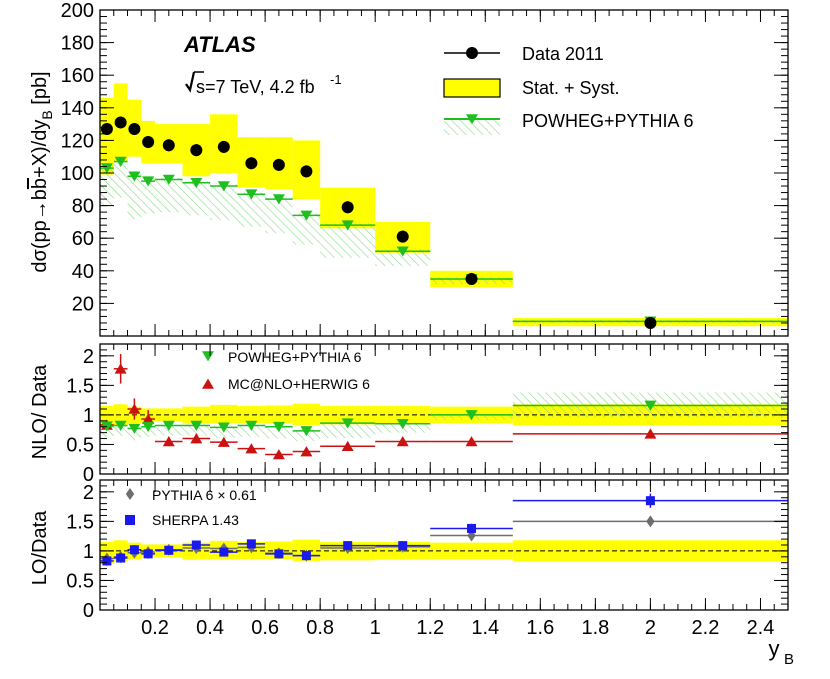 This screenshot has width=830, height=679. I want to click on x-axis-label: y, so click(774, 648).